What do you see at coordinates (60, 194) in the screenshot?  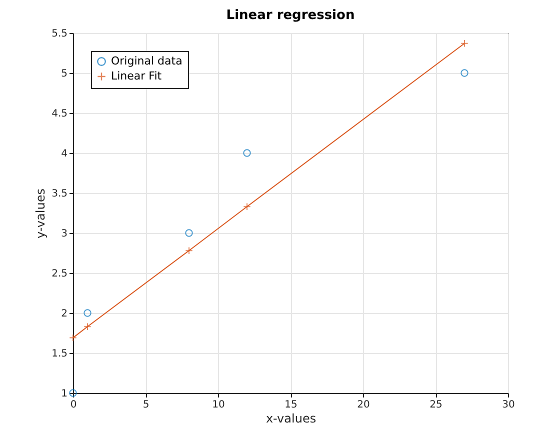 I see `y-tick-label: 3.5` at bounding box center [60, 194].